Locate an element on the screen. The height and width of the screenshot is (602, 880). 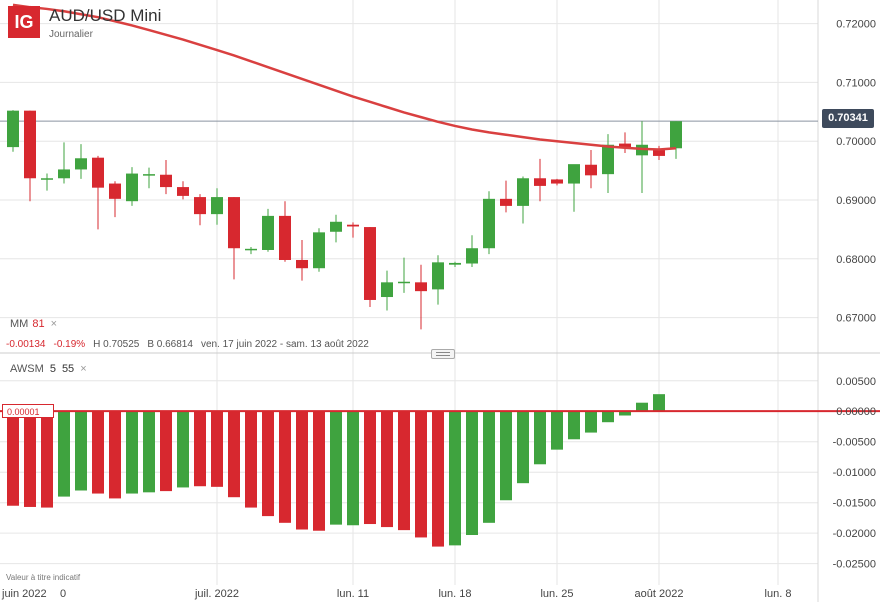
instrument-title: AUD/USD Mini is located at coordinates (105, 15).